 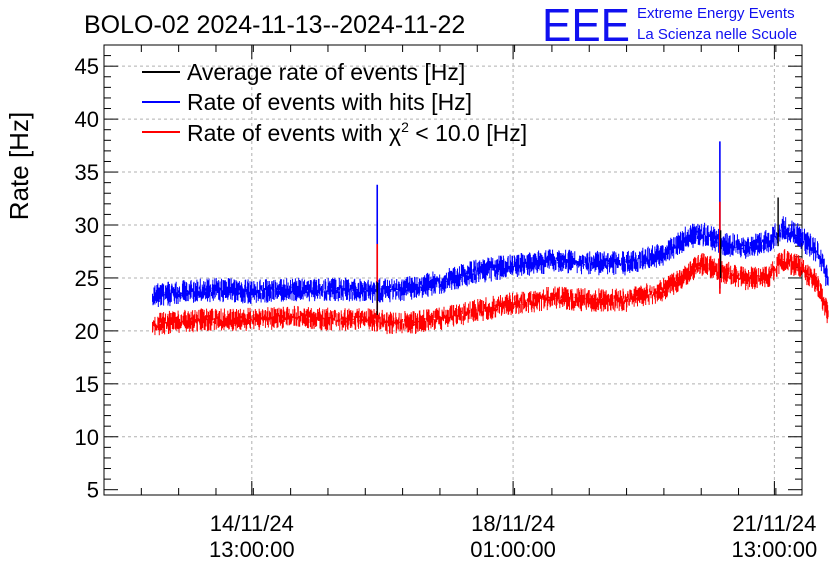 What do you see at coordinates (87, 278) in the screenshot?
I see `y-tick-label: 25` at bounding box center [87, 278].